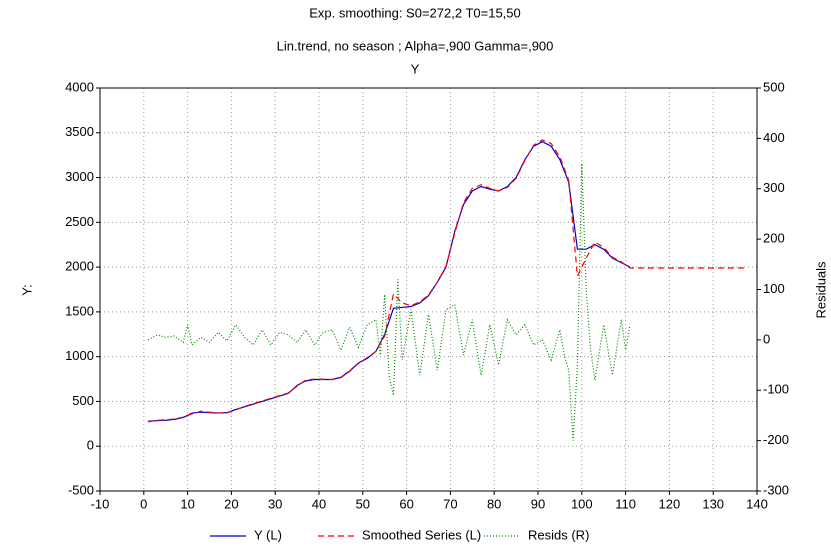 This screenshot has height=550, width=831. What do you see at coordinates (670, 503) in the screenshot?
I see `x-tick-label: 120` at bounding box center [670, 503].